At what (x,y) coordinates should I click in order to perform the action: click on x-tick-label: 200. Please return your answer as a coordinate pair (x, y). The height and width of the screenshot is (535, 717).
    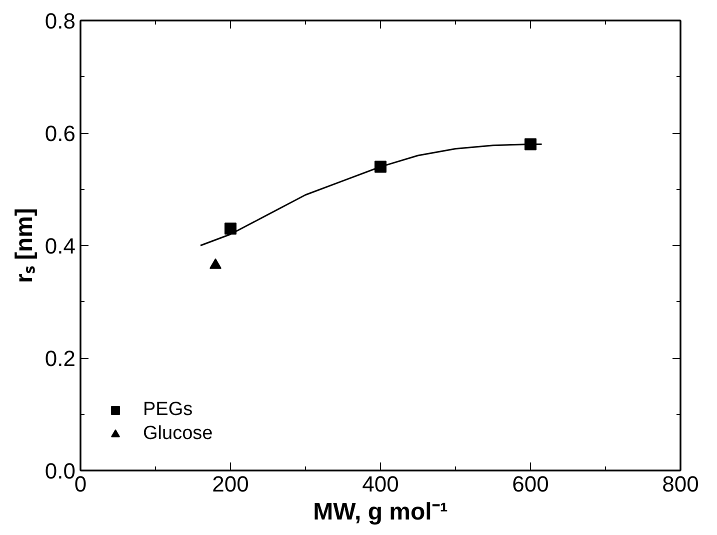
    Looking at the image, I should click on (230, 484).